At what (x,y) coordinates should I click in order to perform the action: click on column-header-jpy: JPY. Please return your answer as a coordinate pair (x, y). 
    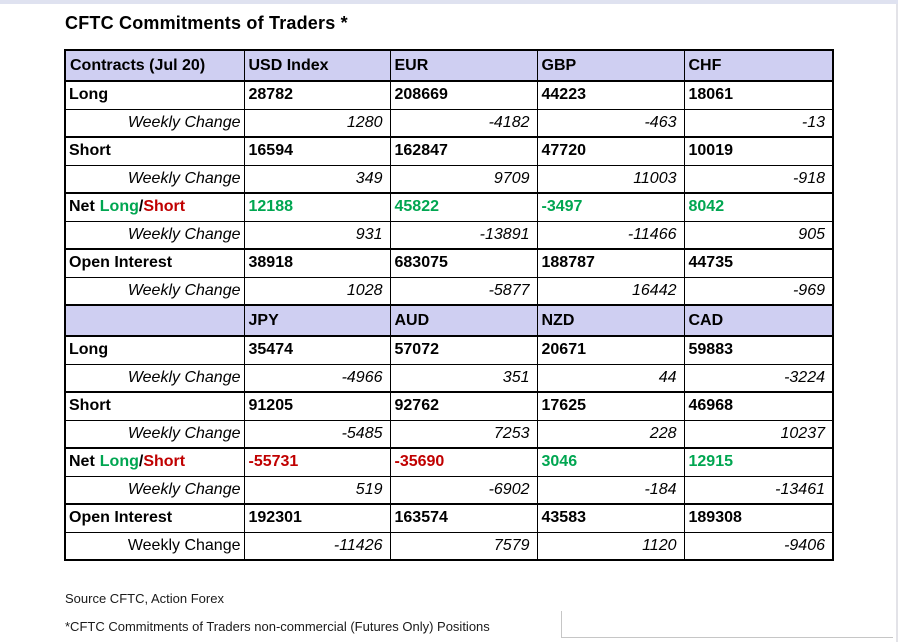
    Looking at the image, I should click on (317, 320).